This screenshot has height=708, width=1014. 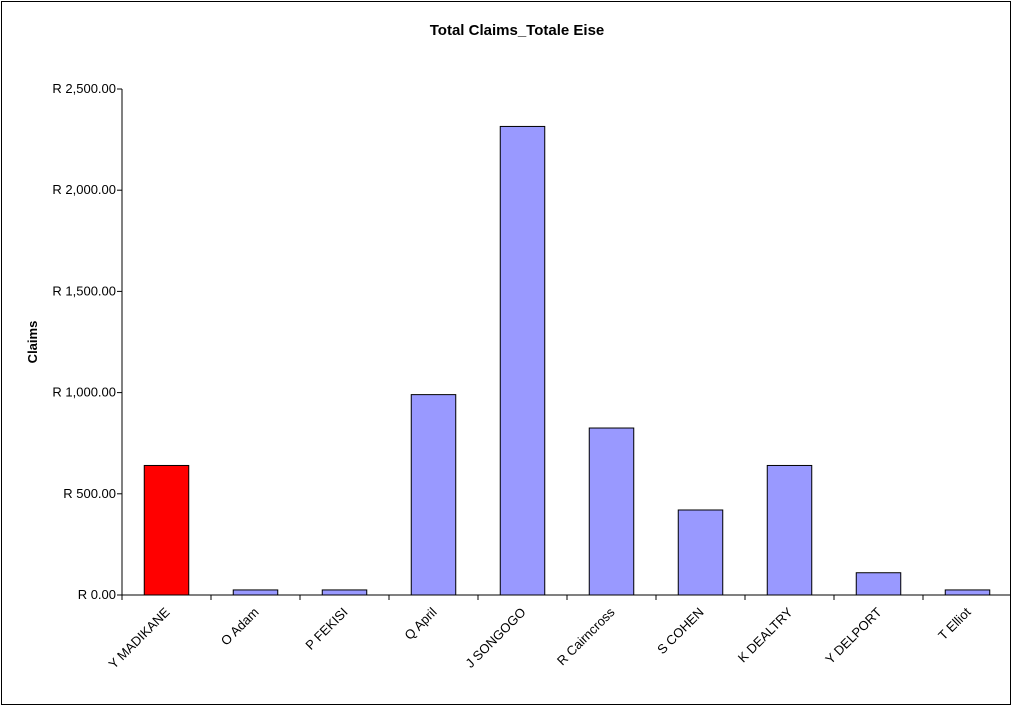 What do you see at coordinates (138, 637) in the screenshot?
I see `x-tick-label: Y MADIKANE` at bounding box center [138, 637].